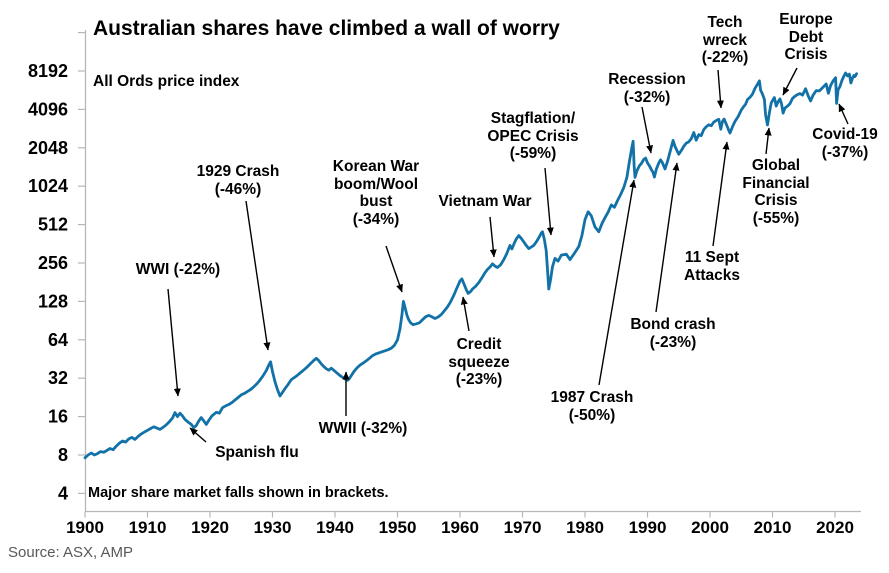 Image resolution: width=889 pixels, height=573 pixels. I want to click on y-tick-label: 4, so click(63, 493).